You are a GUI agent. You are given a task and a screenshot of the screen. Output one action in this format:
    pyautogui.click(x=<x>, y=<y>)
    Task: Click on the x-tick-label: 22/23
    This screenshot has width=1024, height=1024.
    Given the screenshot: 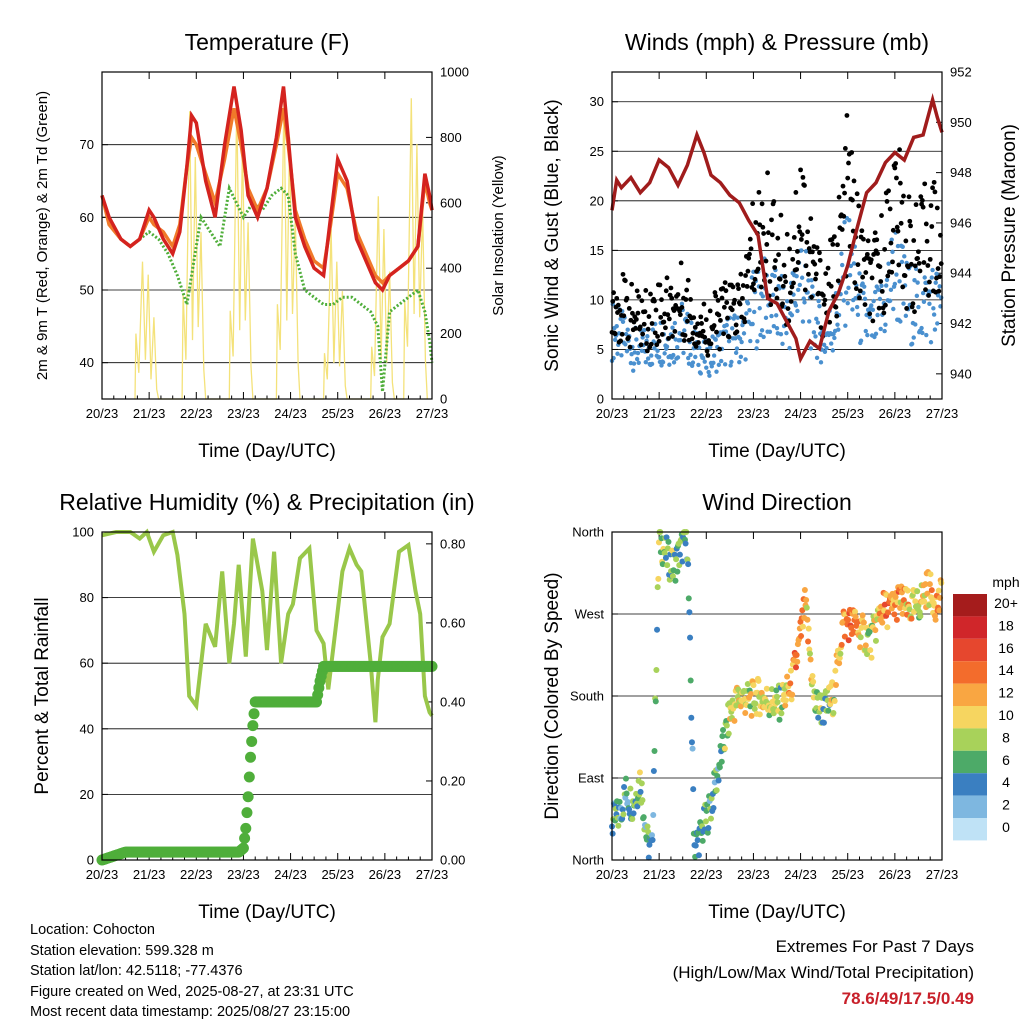 What is the action you would take?
    pyautogui.click(x=706, y=874)
    